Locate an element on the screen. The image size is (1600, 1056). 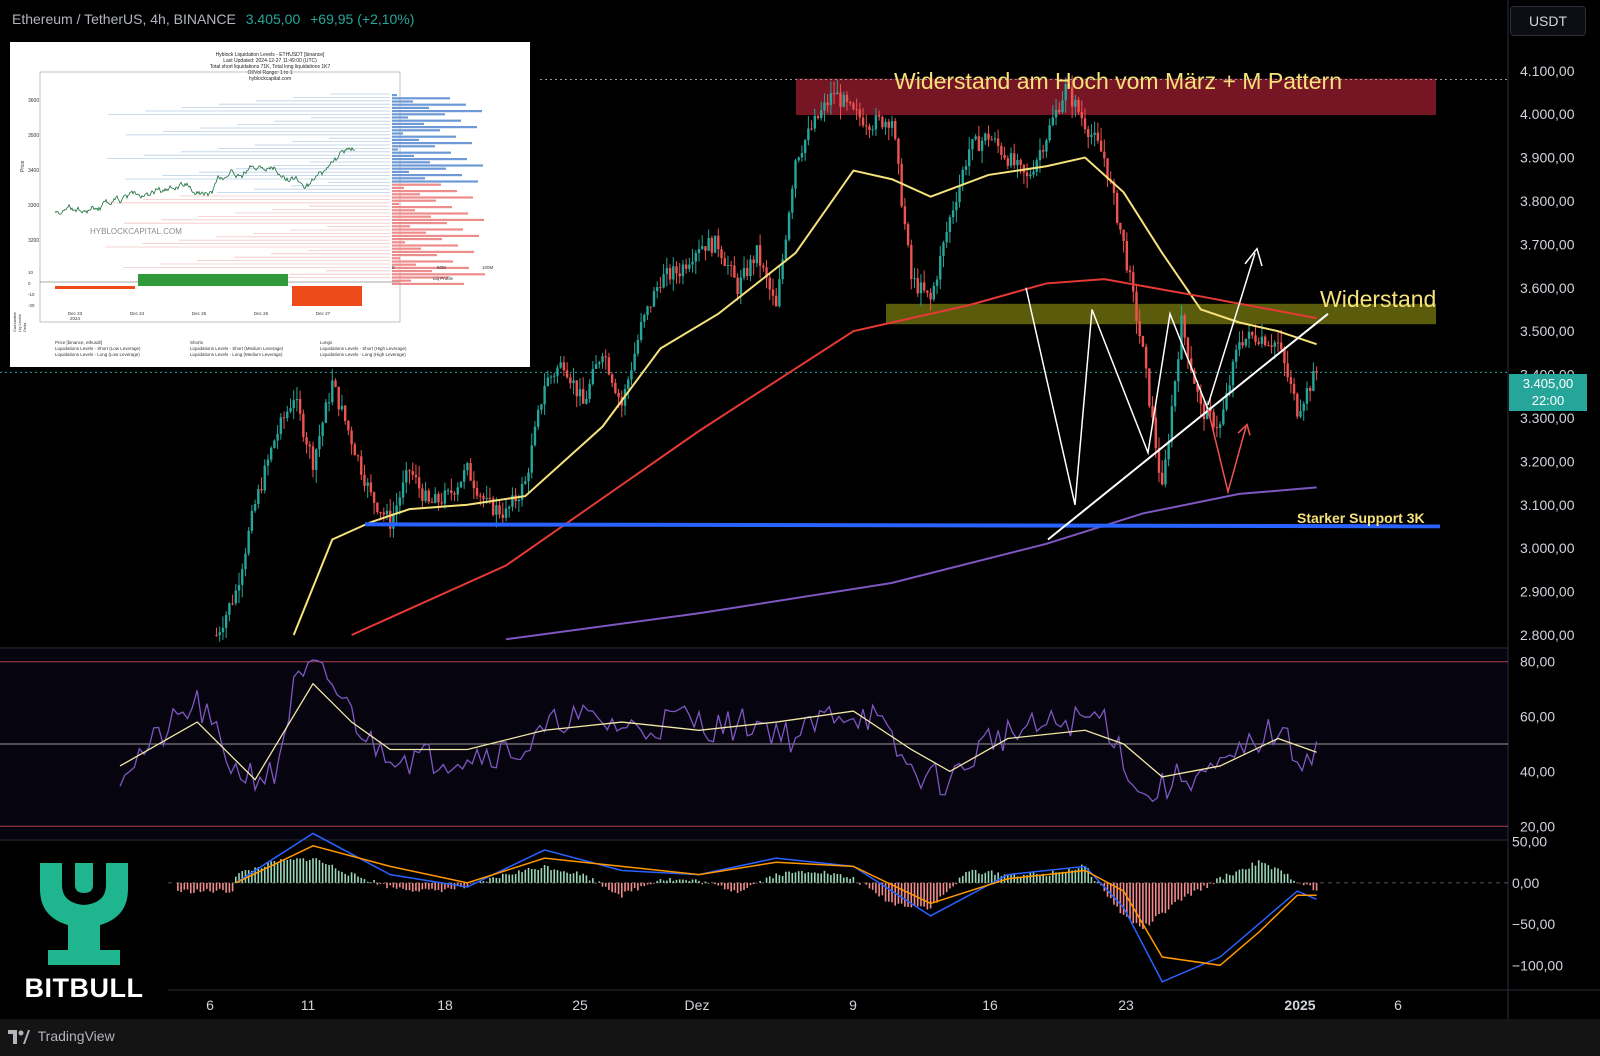
inset-profile-label: Liq Profile is located at coordinates (443, 278).